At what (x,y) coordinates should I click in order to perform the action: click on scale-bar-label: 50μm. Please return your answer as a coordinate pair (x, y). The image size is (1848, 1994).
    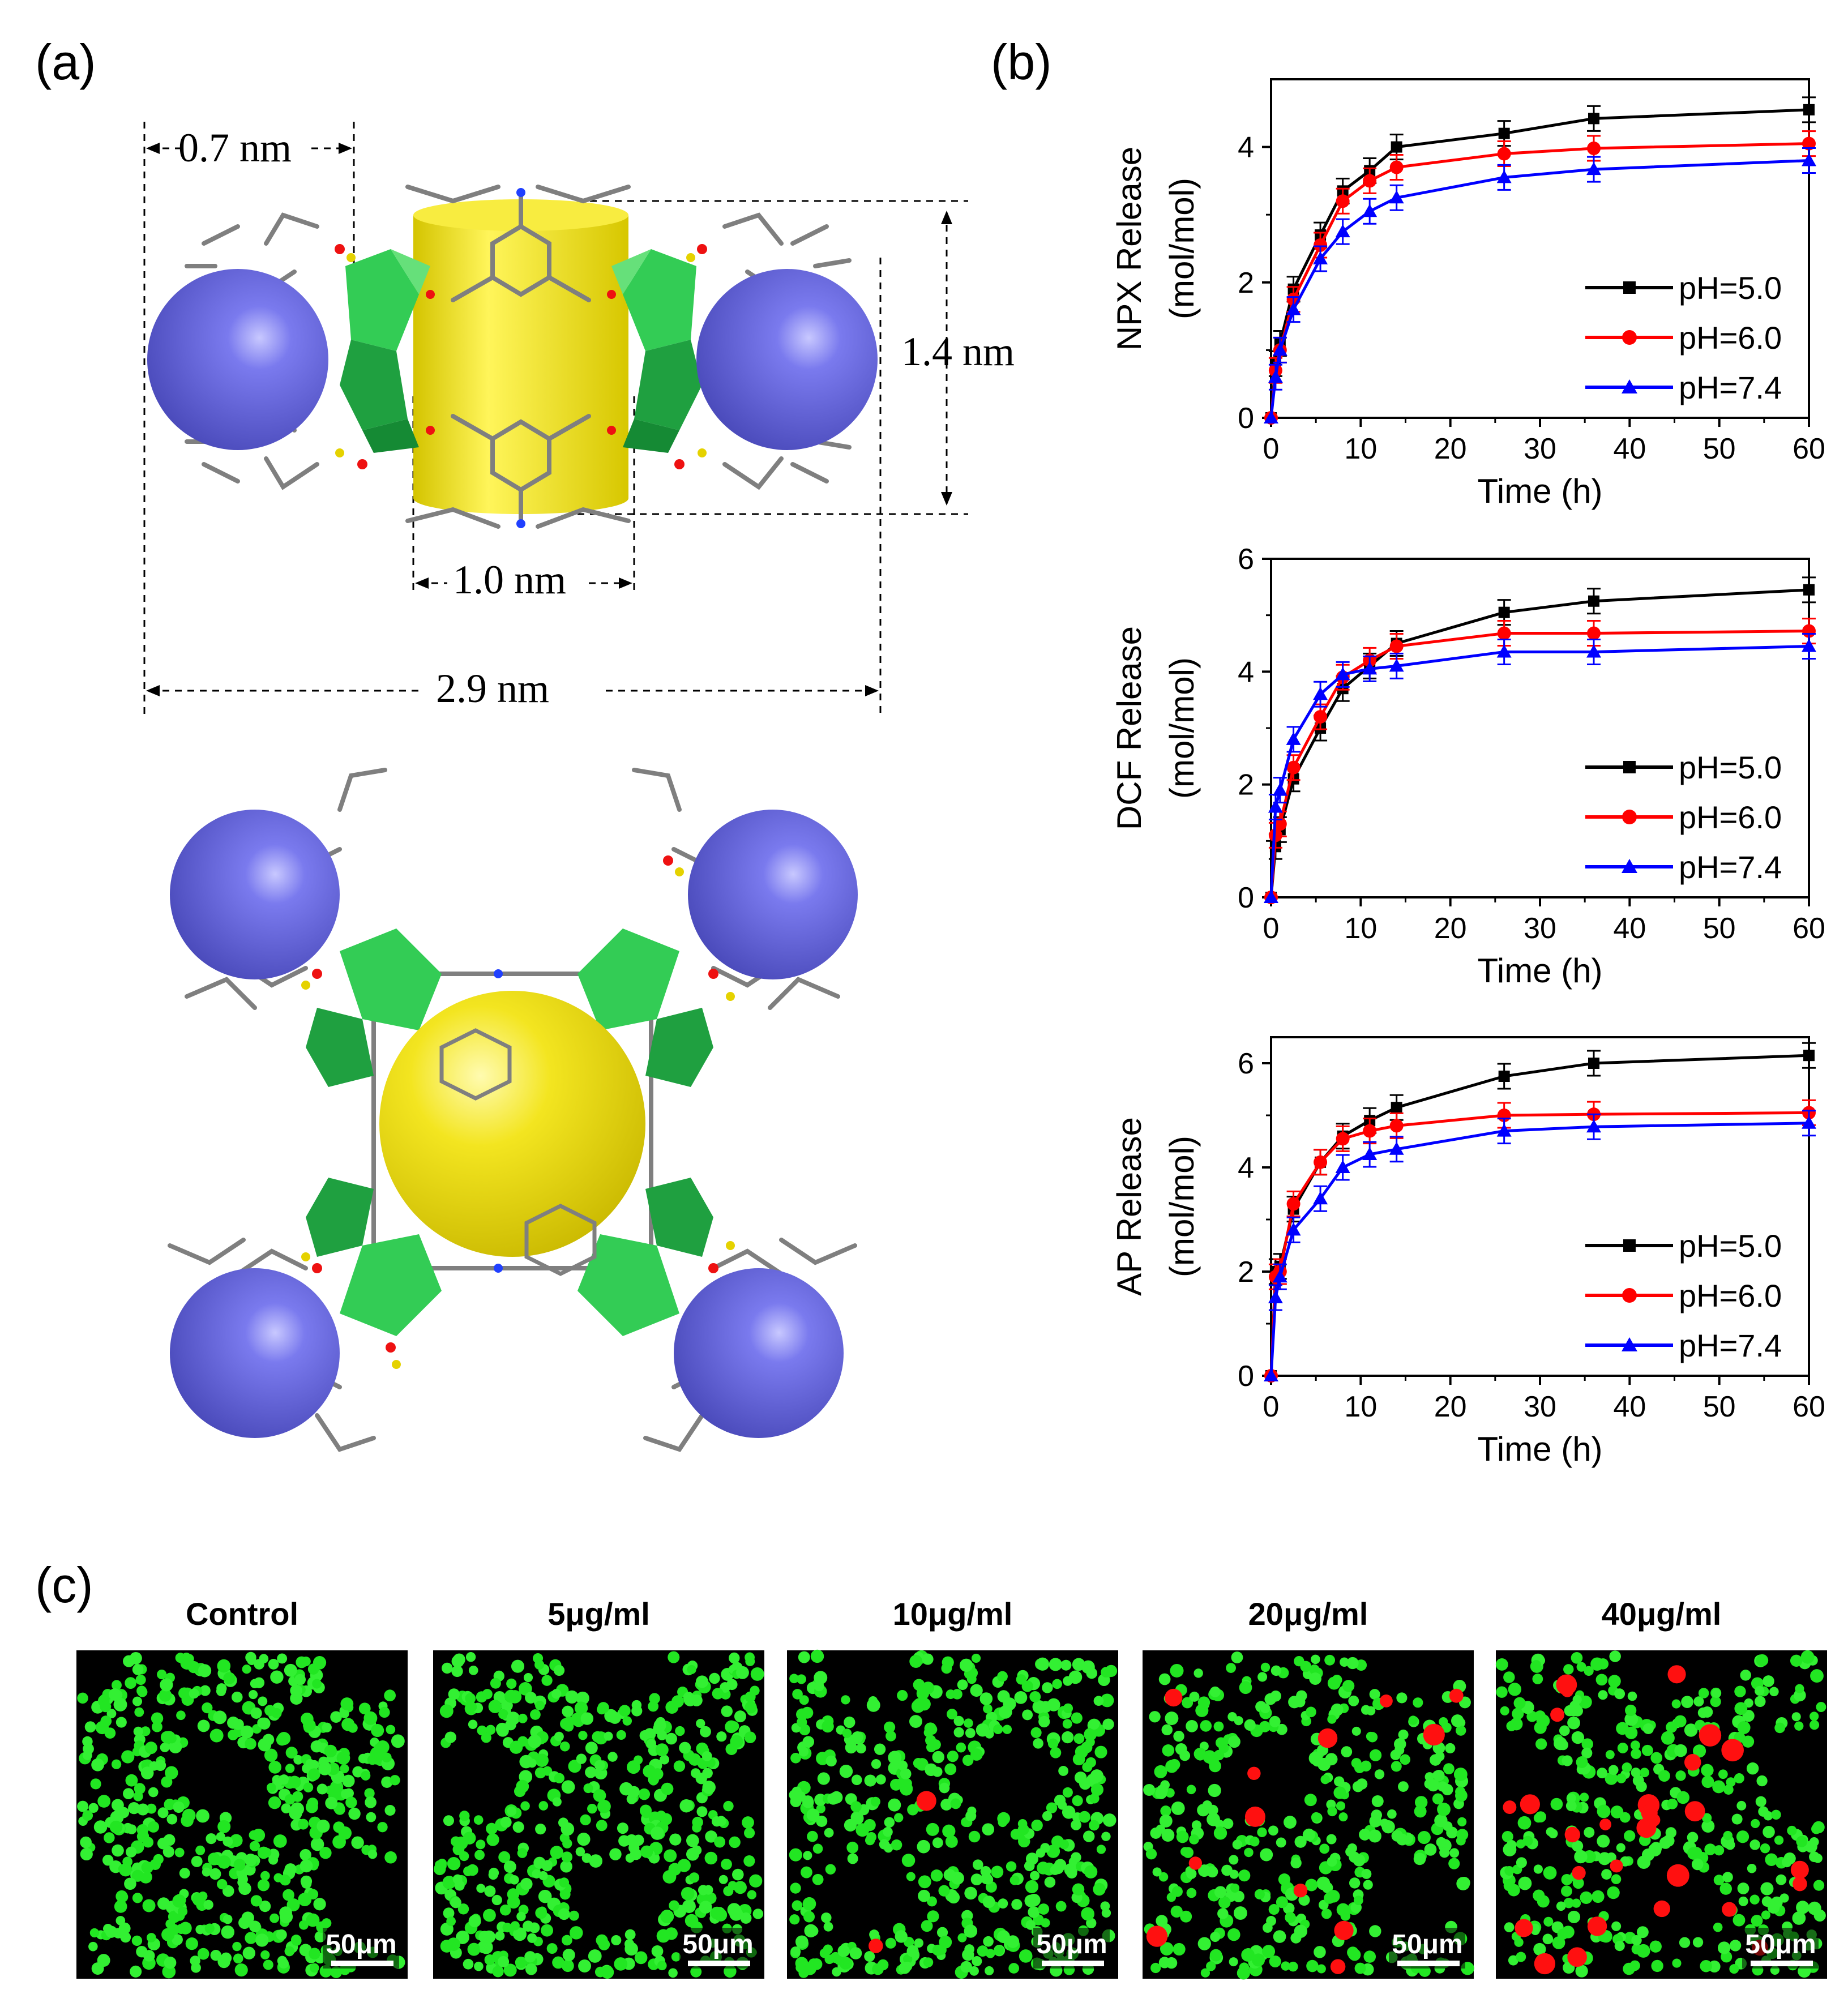
    Looking at the image, I should click on (361, 1944).